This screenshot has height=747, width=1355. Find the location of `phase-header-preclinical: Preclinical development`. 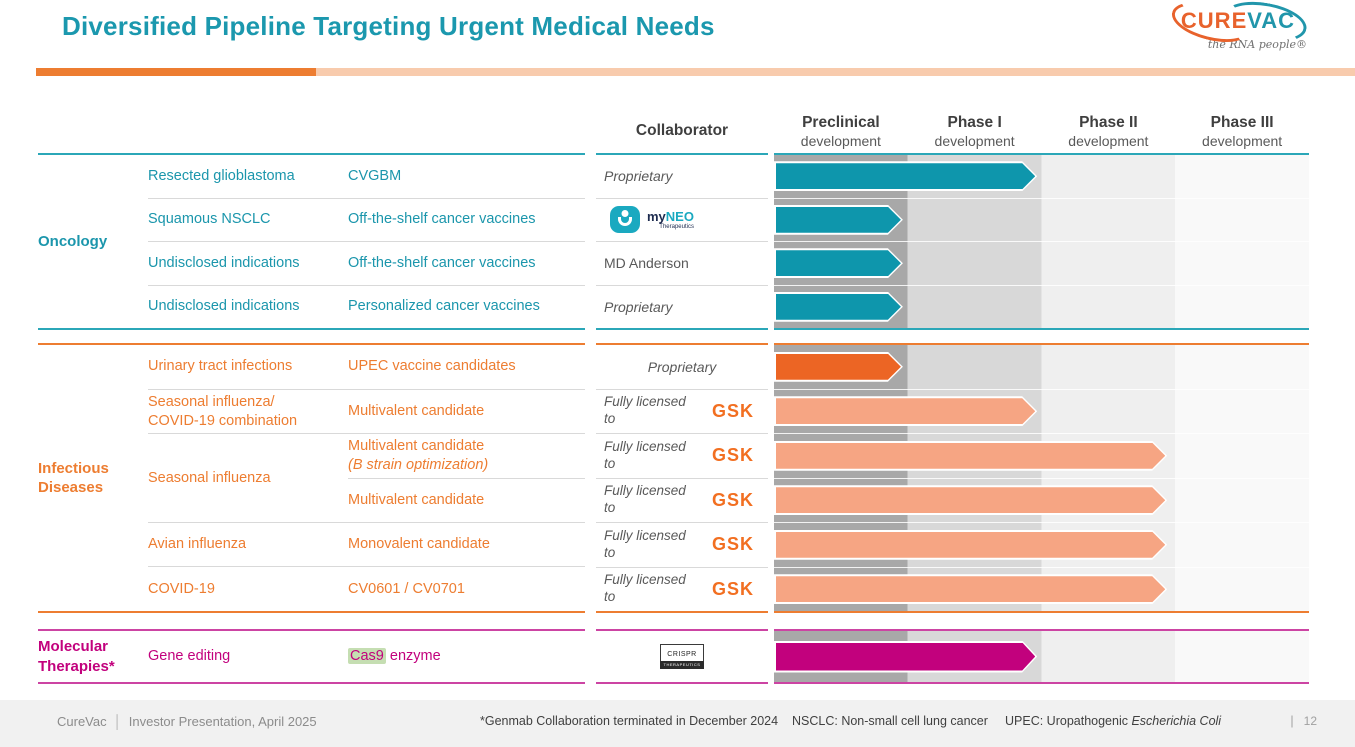

phase-header-preclinical: Preclinical development is located at coordinates (840, 131).